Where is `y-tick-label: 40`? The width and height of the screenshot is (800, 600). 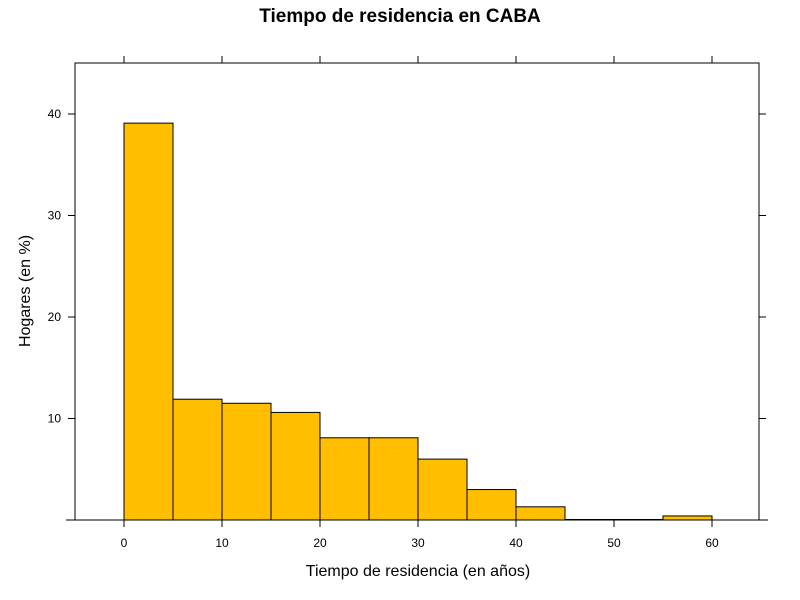 y-tick-label: 40 is located at coordinates (55, 114).